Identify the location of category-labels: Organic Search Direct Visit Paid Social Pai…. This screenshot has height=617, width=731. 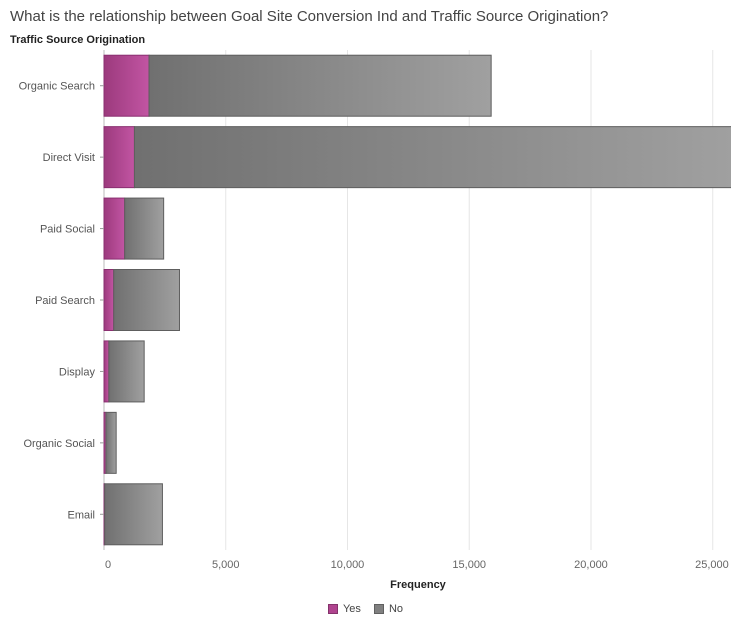
(61, 301).